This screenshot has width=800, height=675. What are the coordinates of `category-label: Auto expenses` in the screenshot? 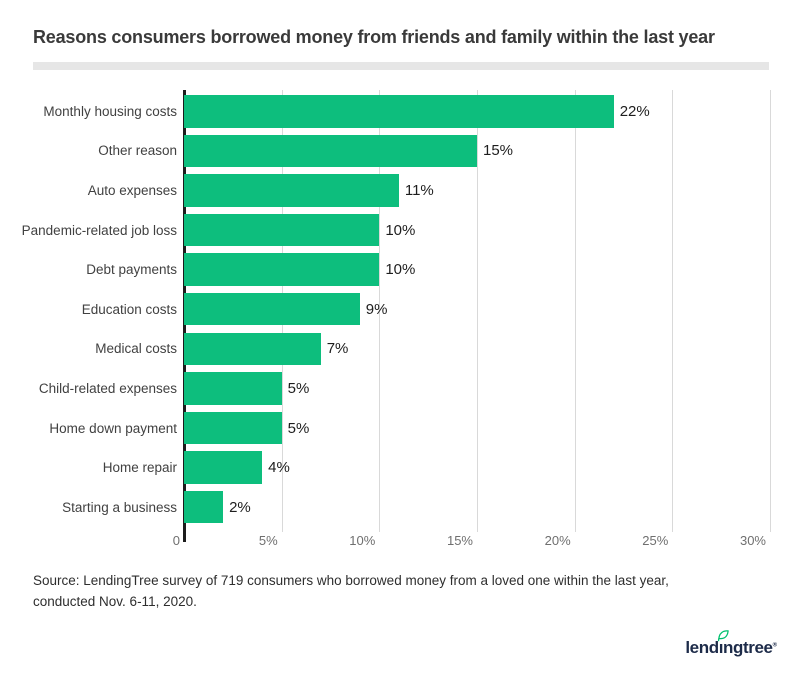 It's located at (132, 190).